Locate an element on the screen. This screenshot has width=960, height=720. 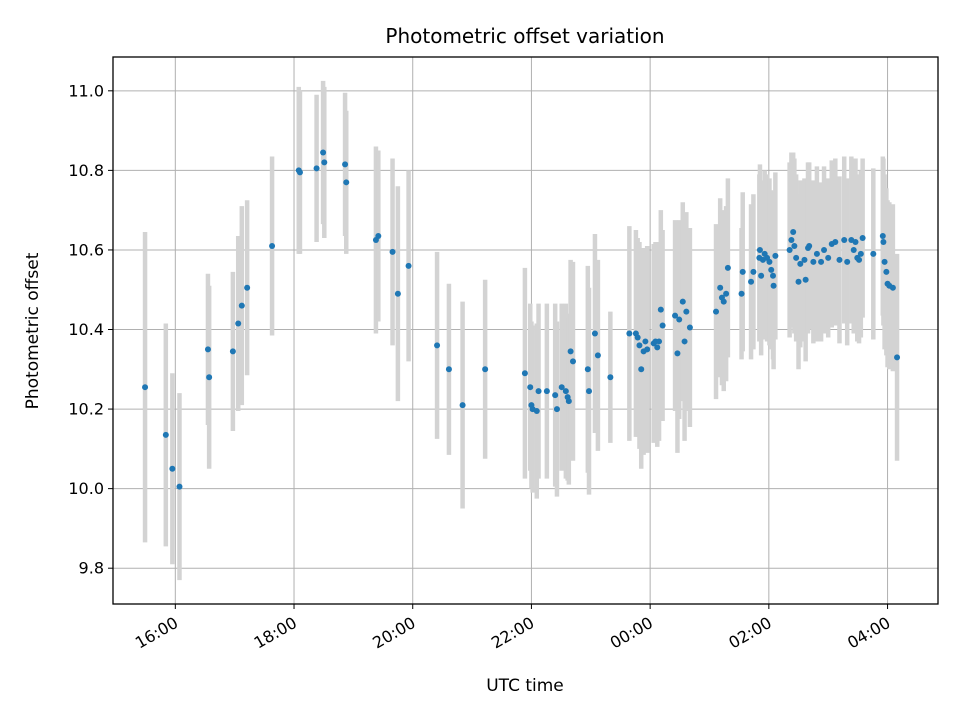
y-axis-label: Photometric offset is located at coordinates (33, 330).